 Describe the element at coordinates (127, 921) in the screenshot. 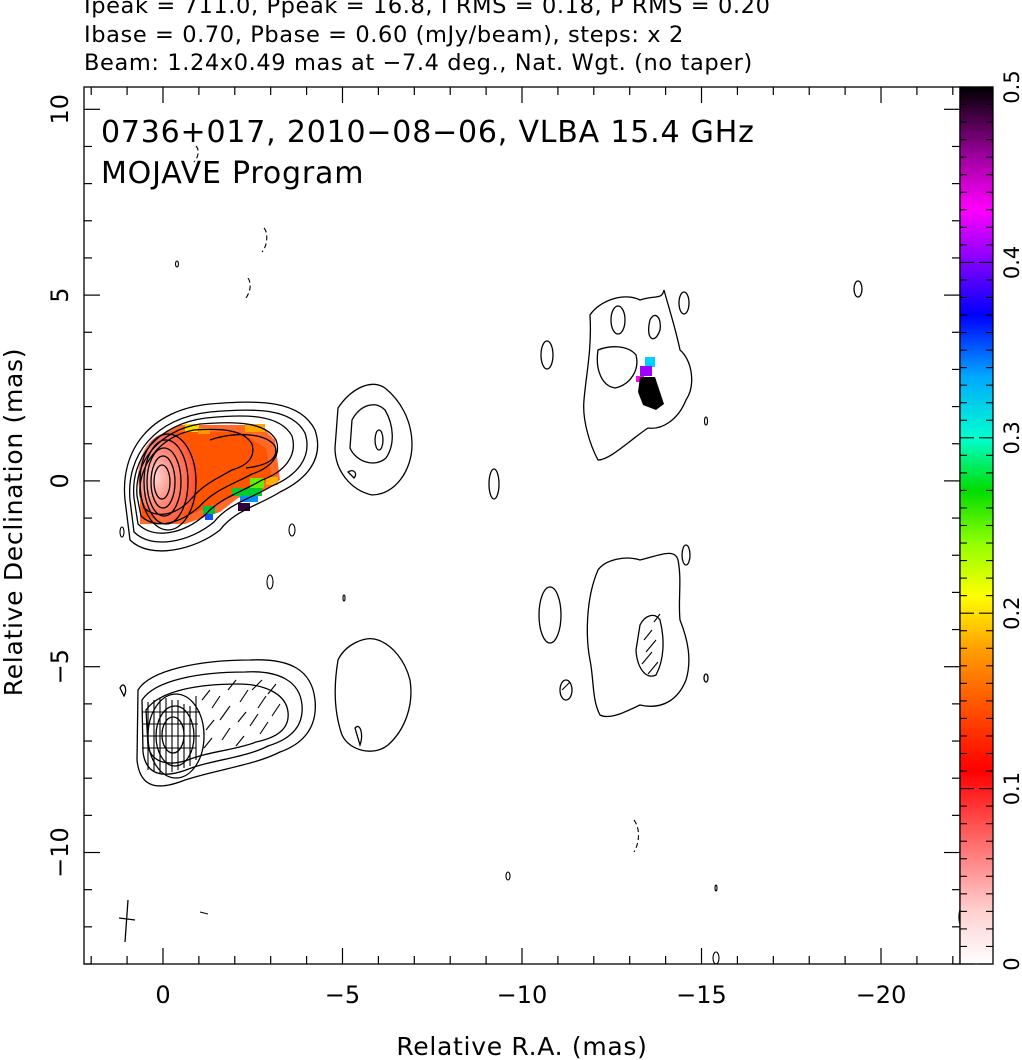

I see `beam-cross` at that location.